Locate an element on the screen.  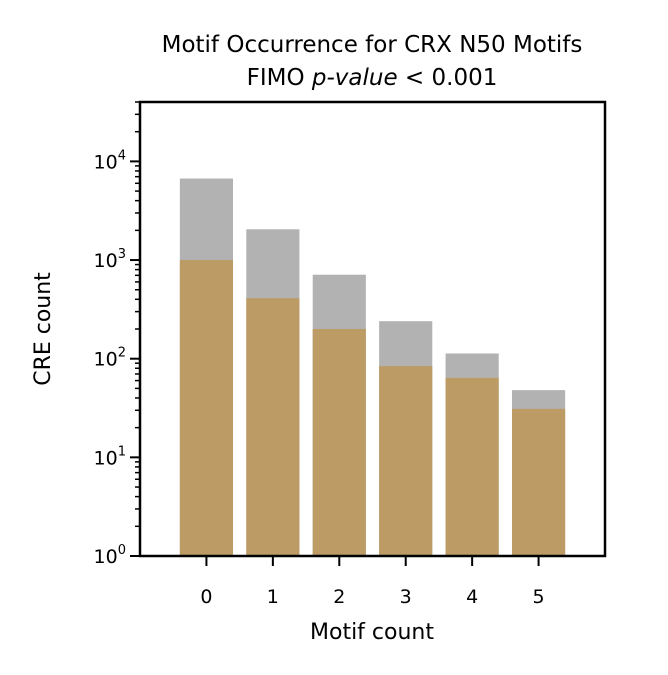
x-tick-label: 4 is located at coordinates (472, 597).